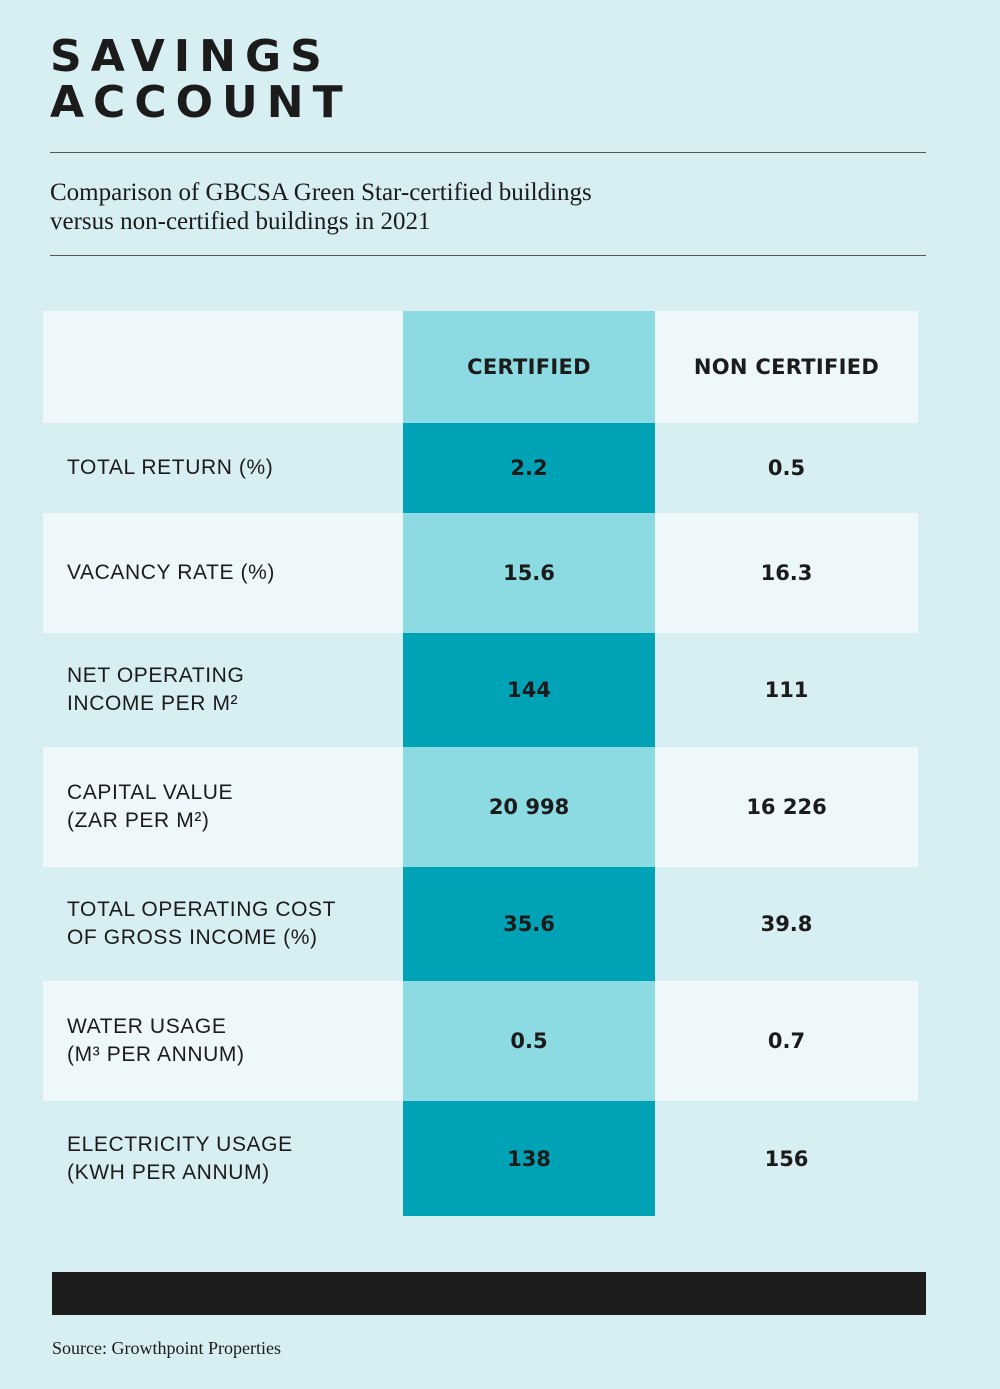 The image size is (1000, 1389). Describe the element at coordinates (223, 690) in the screenshot. I see `row-label: NET OPERATING INCOME PER M²` at that location.